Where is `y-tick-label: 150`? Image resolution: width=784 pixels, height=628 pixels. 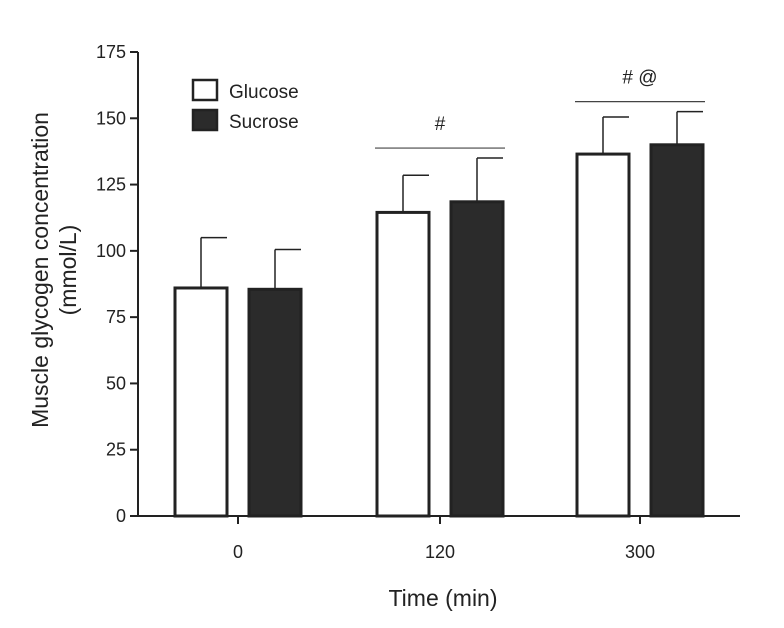
y-tick-label: 150 is located at coordinates (111, 118).